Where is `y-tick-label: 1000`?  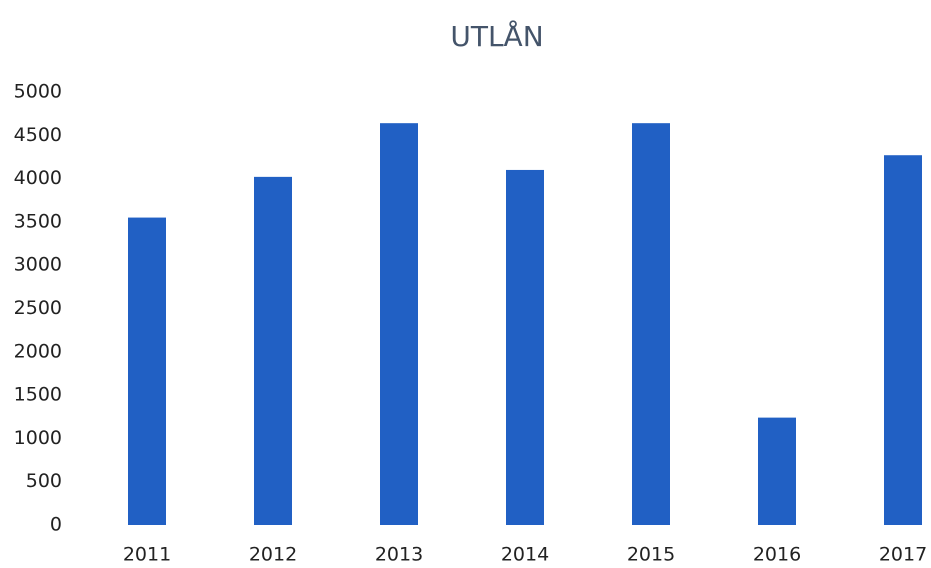
y-tick-label: 1000 is located at coordinates (38, 438).